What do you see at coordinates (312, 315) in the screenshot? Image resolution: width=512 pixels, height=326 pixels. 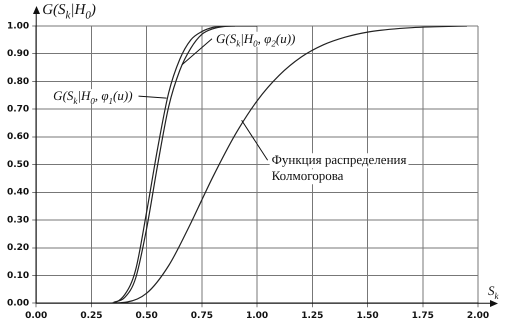 I see `x-tick-label: 1.25` at bounding box center [312, 315].